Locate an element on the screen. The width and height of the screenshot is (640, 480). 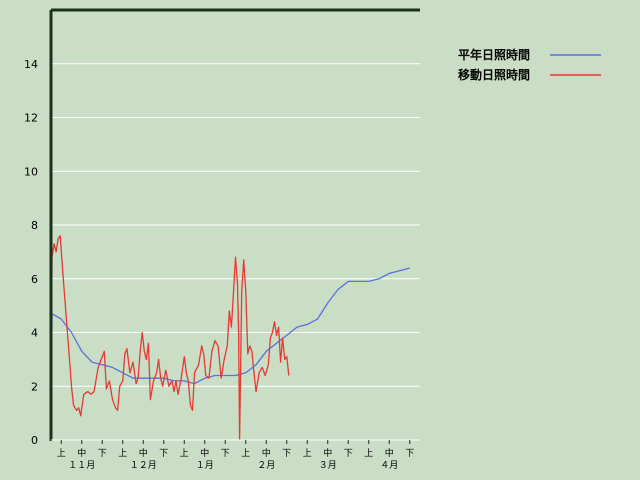
y-tick-label: 4 is located at coordinates (34, 333).